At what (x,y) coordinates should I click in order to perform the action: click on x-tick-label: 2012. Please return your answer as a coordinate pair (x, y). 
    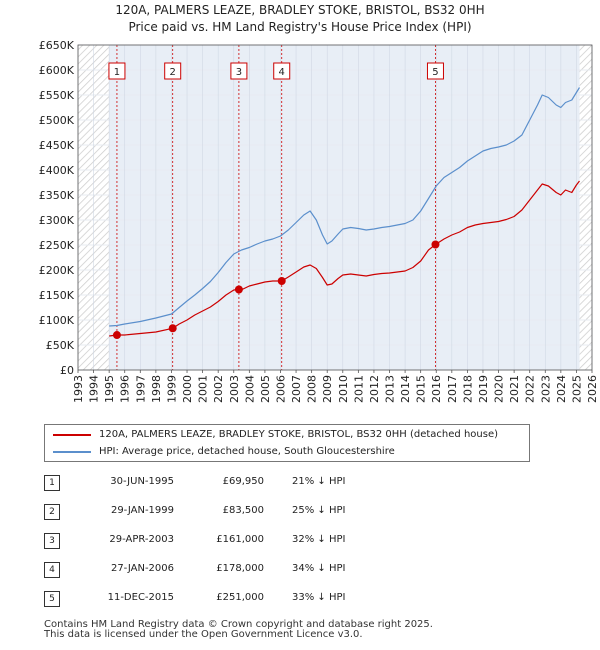
    Looking at the image, I should click on (374, 389).